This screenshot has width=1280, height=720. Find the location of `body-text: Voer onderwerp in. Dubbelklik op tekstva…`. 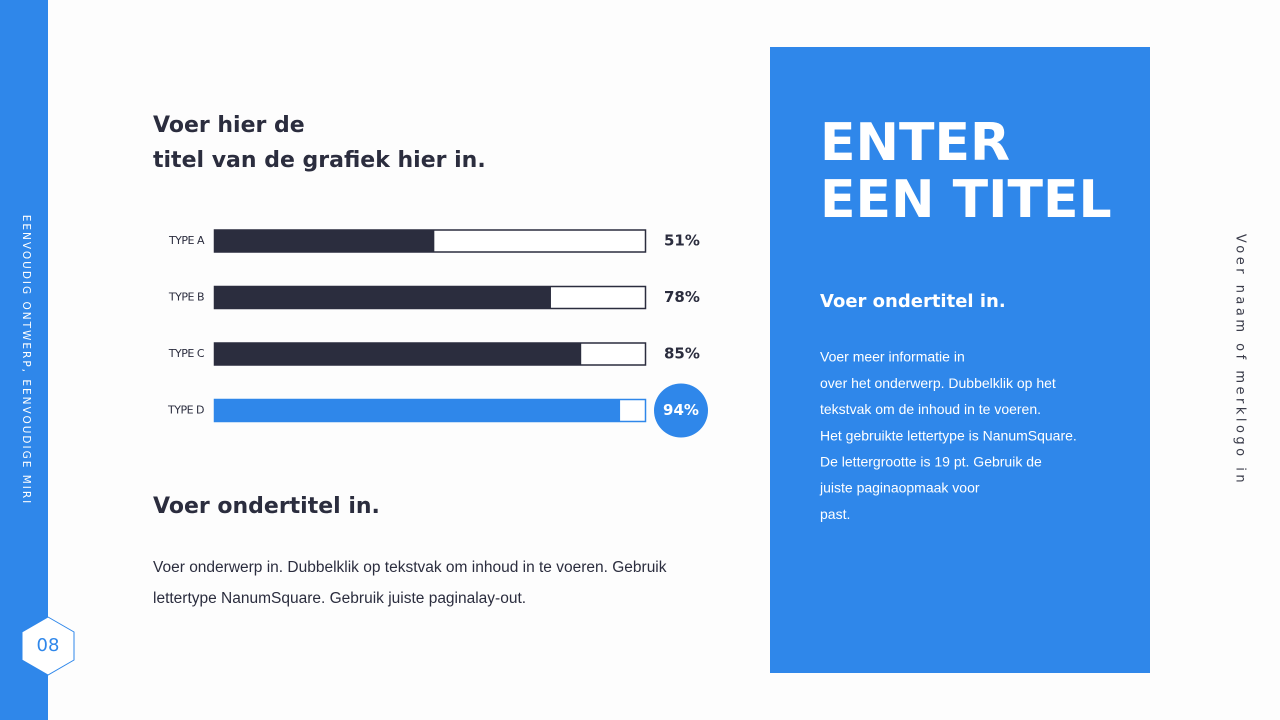

body-text: Voer onderwerp in. Dubbelklik op tekstva… is located at coordinates (410, 567).